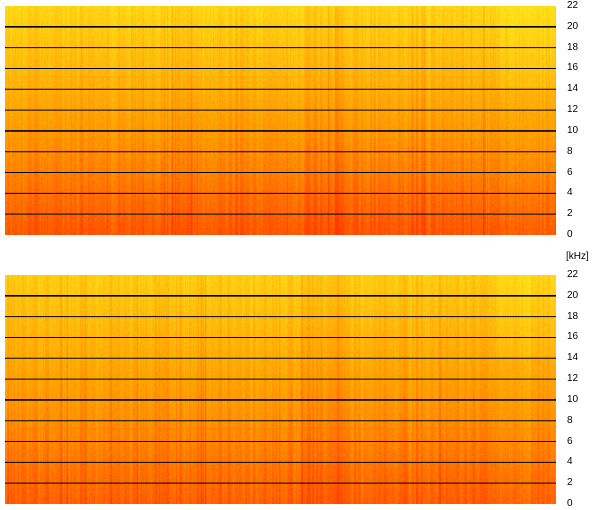 The width and height of the screenshot is (593, 510). What do you see at coordinates (574, 120) in the screenshot?
I see `y-axis-top: 22 20 18 16 14 12 10 8 6 4 2 0` at bounding box center [574, 120].